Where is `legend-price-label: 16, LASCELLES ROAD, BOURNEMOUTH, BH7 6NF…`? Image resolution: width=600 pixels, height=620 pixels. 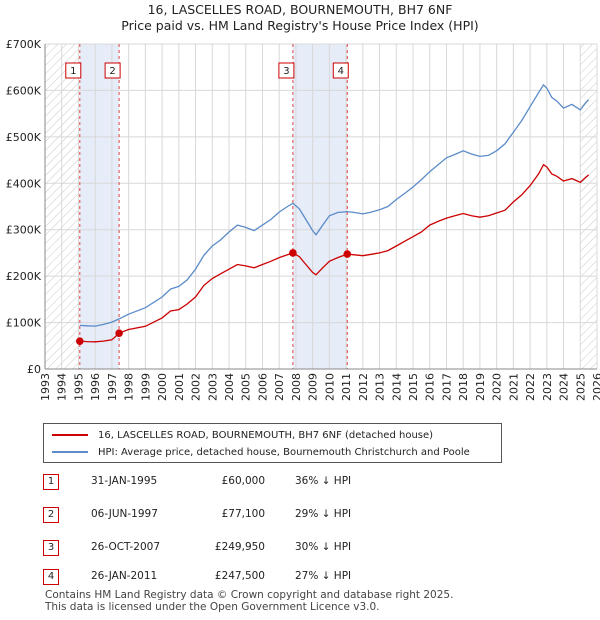
legend-price-label: 16, LASCELLES ROAD, BOURNEMOUTH, BH7 6NF… is located at coordinates (266, 435).